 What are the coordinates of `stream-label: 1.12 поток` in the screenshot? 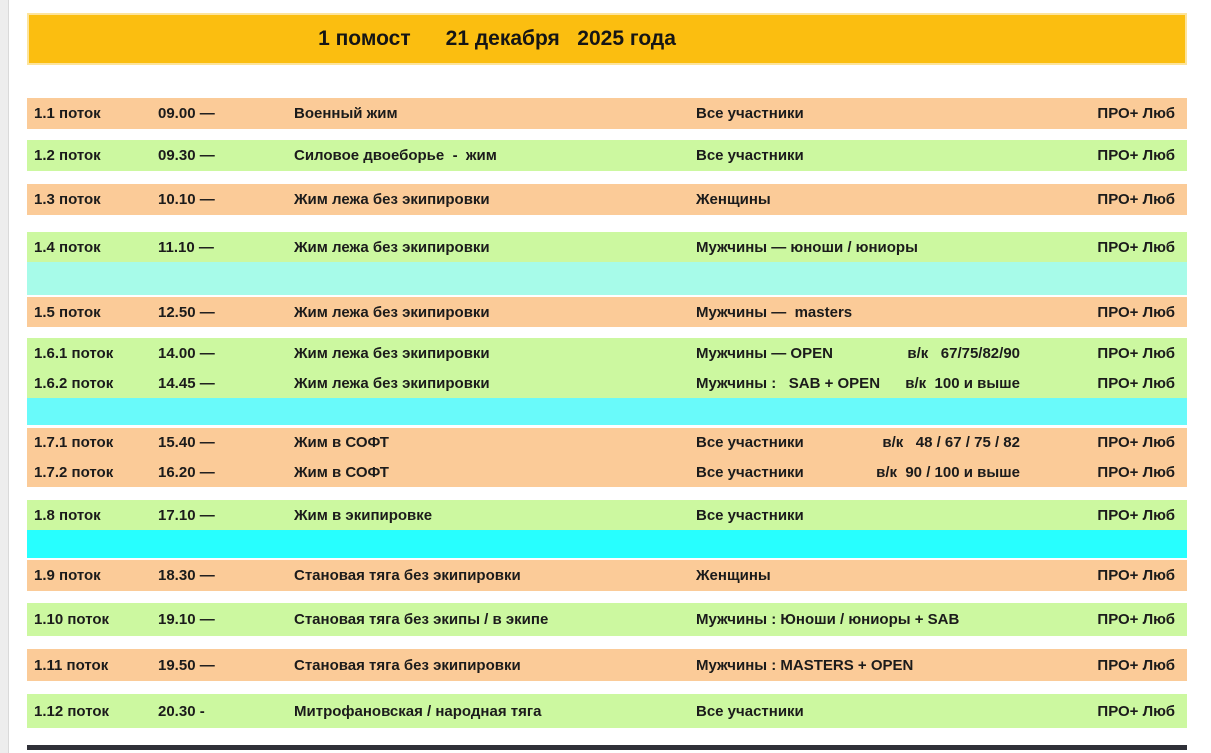 It's located at (72, 711).